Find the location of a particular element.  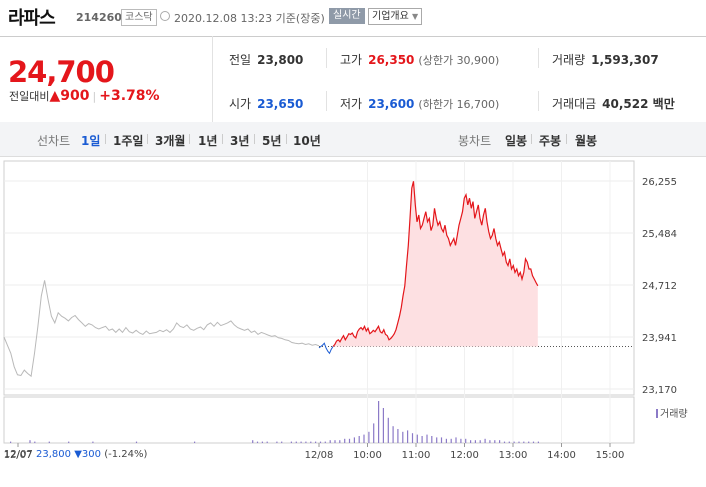

footer-date: 12/07 is located at coordinates (18, 454).